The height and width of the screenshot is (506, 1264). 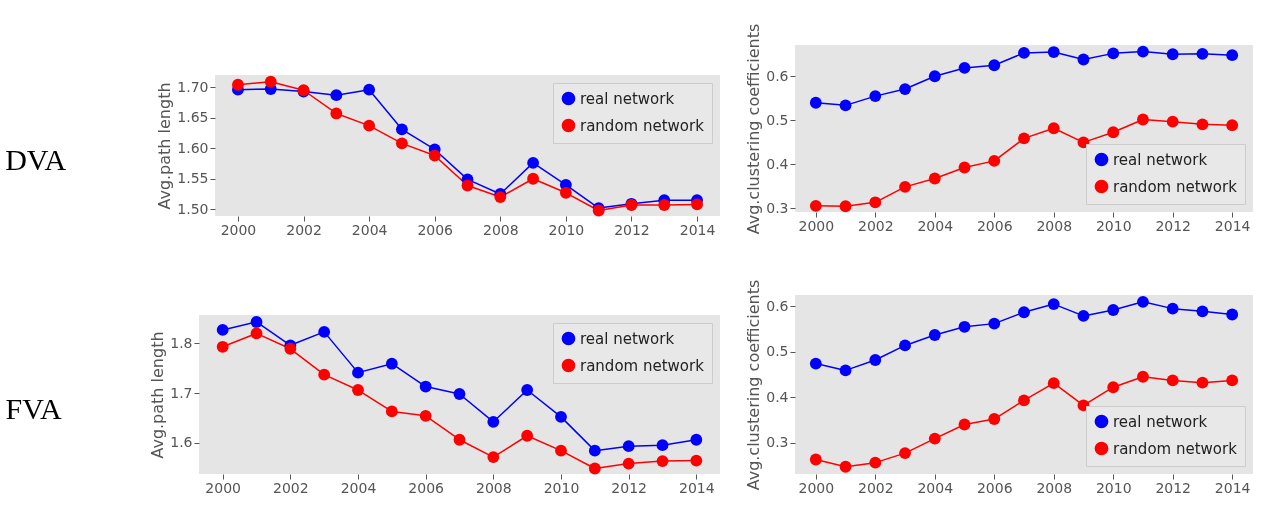 I want to click on y-tick-label: 1.50, so click(x=193, y=208).